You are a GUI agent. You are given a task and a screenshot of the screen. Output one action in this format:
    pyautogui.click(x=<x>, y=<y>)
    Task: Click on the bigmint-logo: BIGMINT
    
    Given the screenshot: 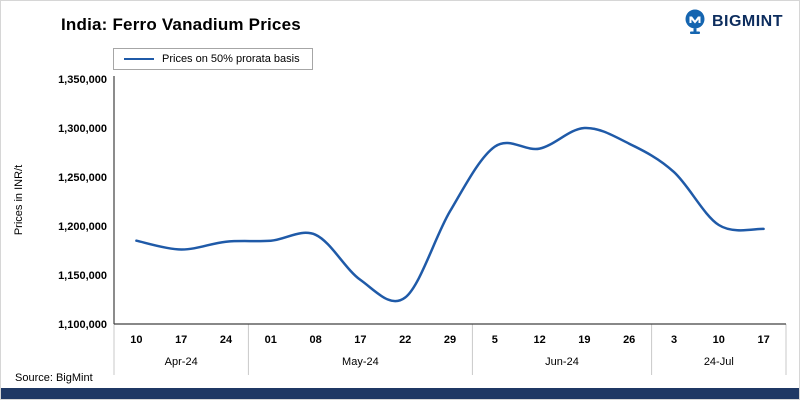 What is the action you would take?
    pyautogui.click(x=733, y=22)
    